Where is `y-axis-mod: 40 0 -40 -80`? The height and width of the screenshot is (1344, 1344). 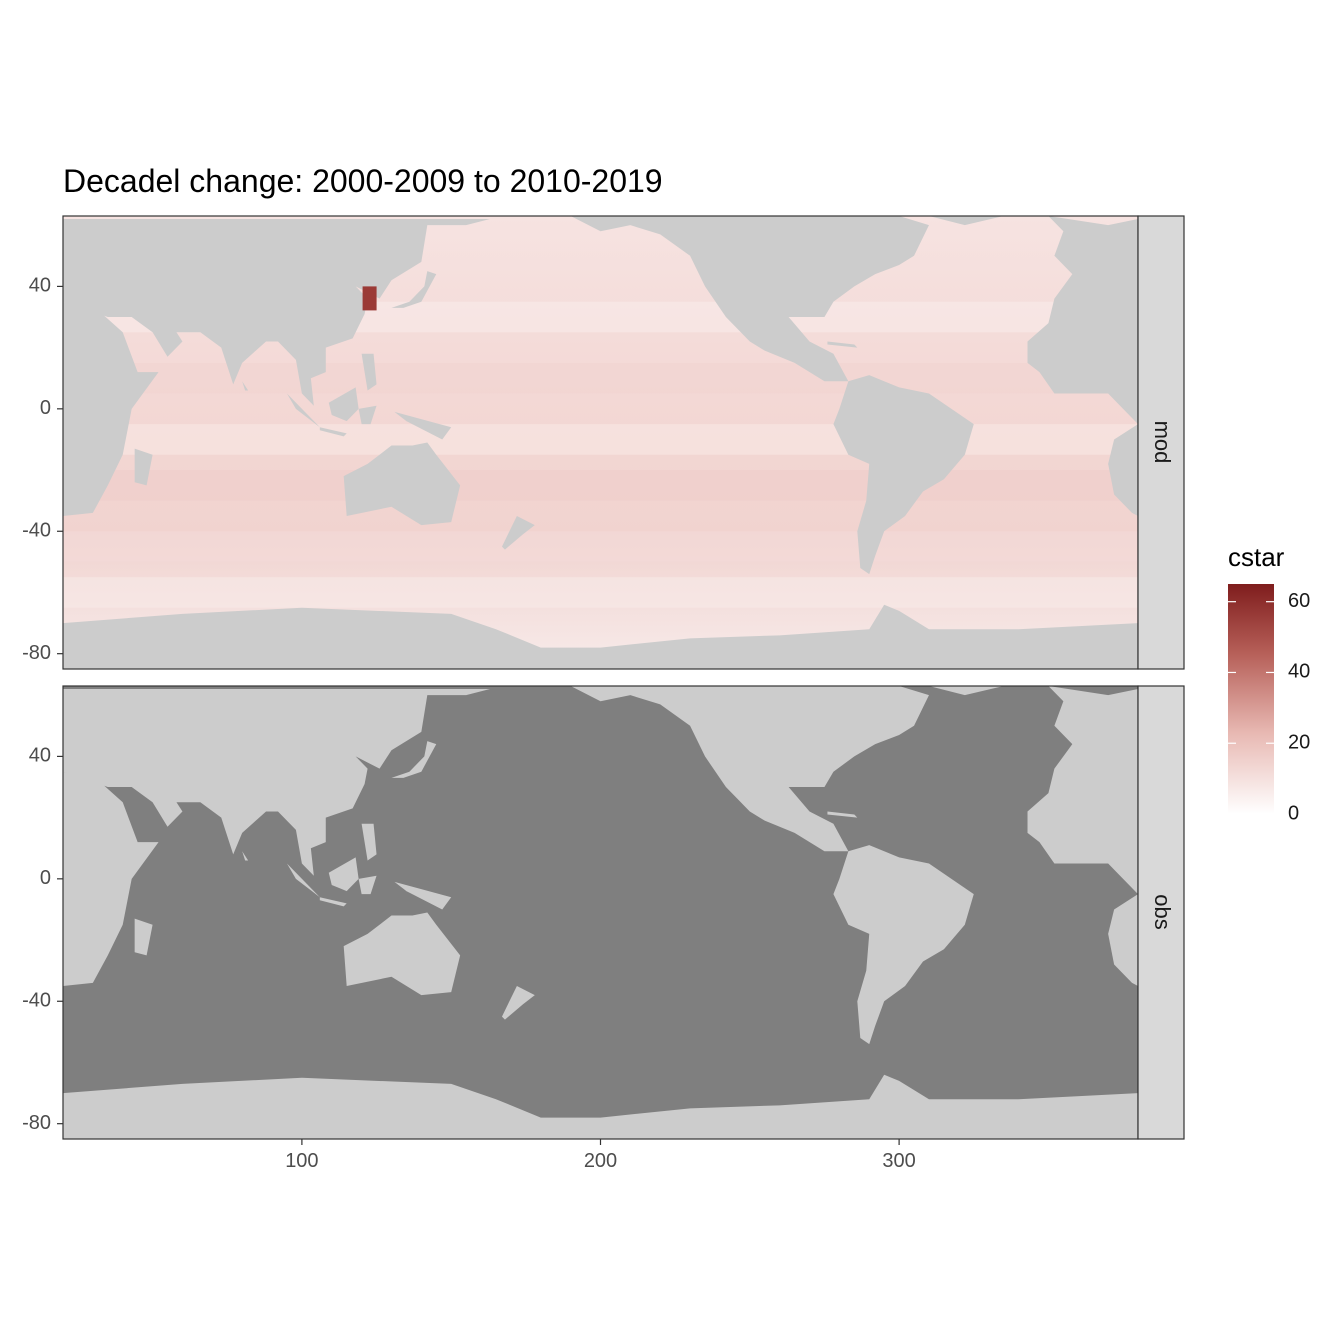
y-axis-mod: 40 0 -40 -80 is located at coordinates (42, 469).